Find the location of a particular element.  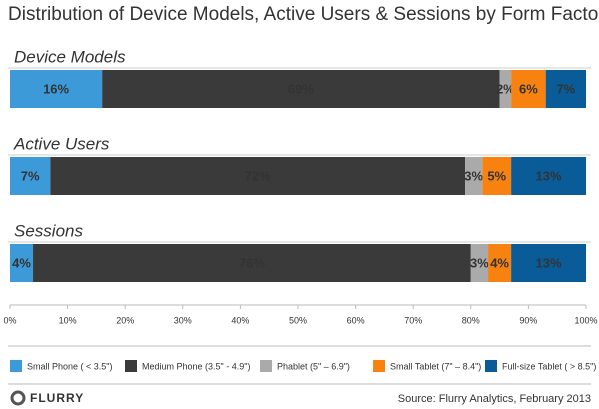

x-tick-label: 40% is located at coordinates (240, 320).